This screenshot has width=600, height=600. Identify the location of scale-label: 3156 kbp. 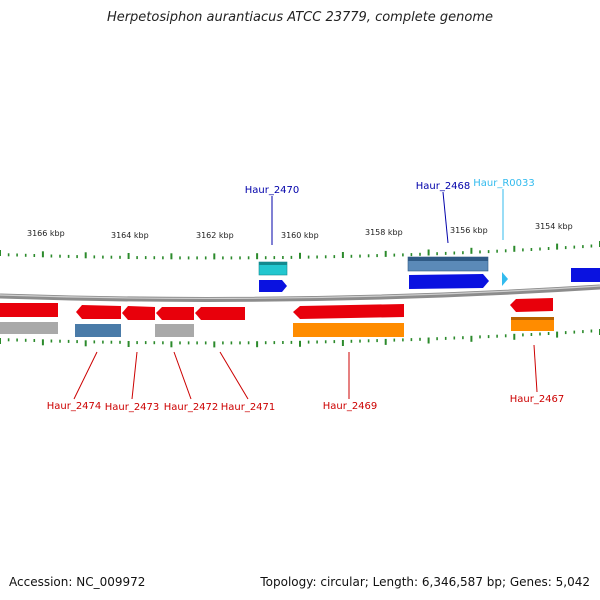
(469, 230).